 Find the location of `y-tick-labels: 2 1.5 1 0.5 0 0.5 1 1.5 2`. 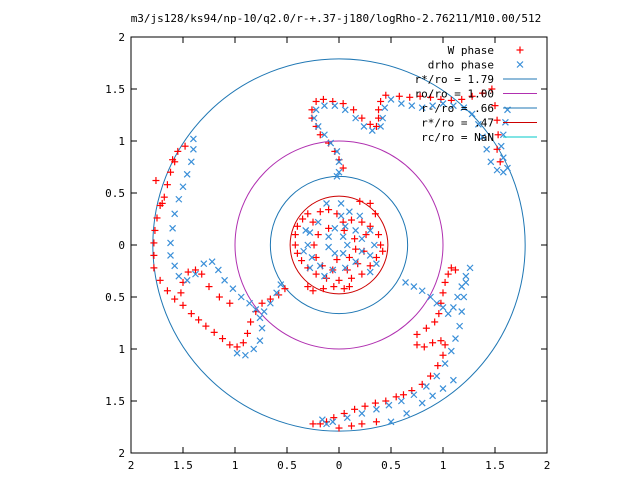

y-tick-labels: 2 1.5 1 0.5 0 0.5 1 1.5 2 is located at coordinates (115, 245).